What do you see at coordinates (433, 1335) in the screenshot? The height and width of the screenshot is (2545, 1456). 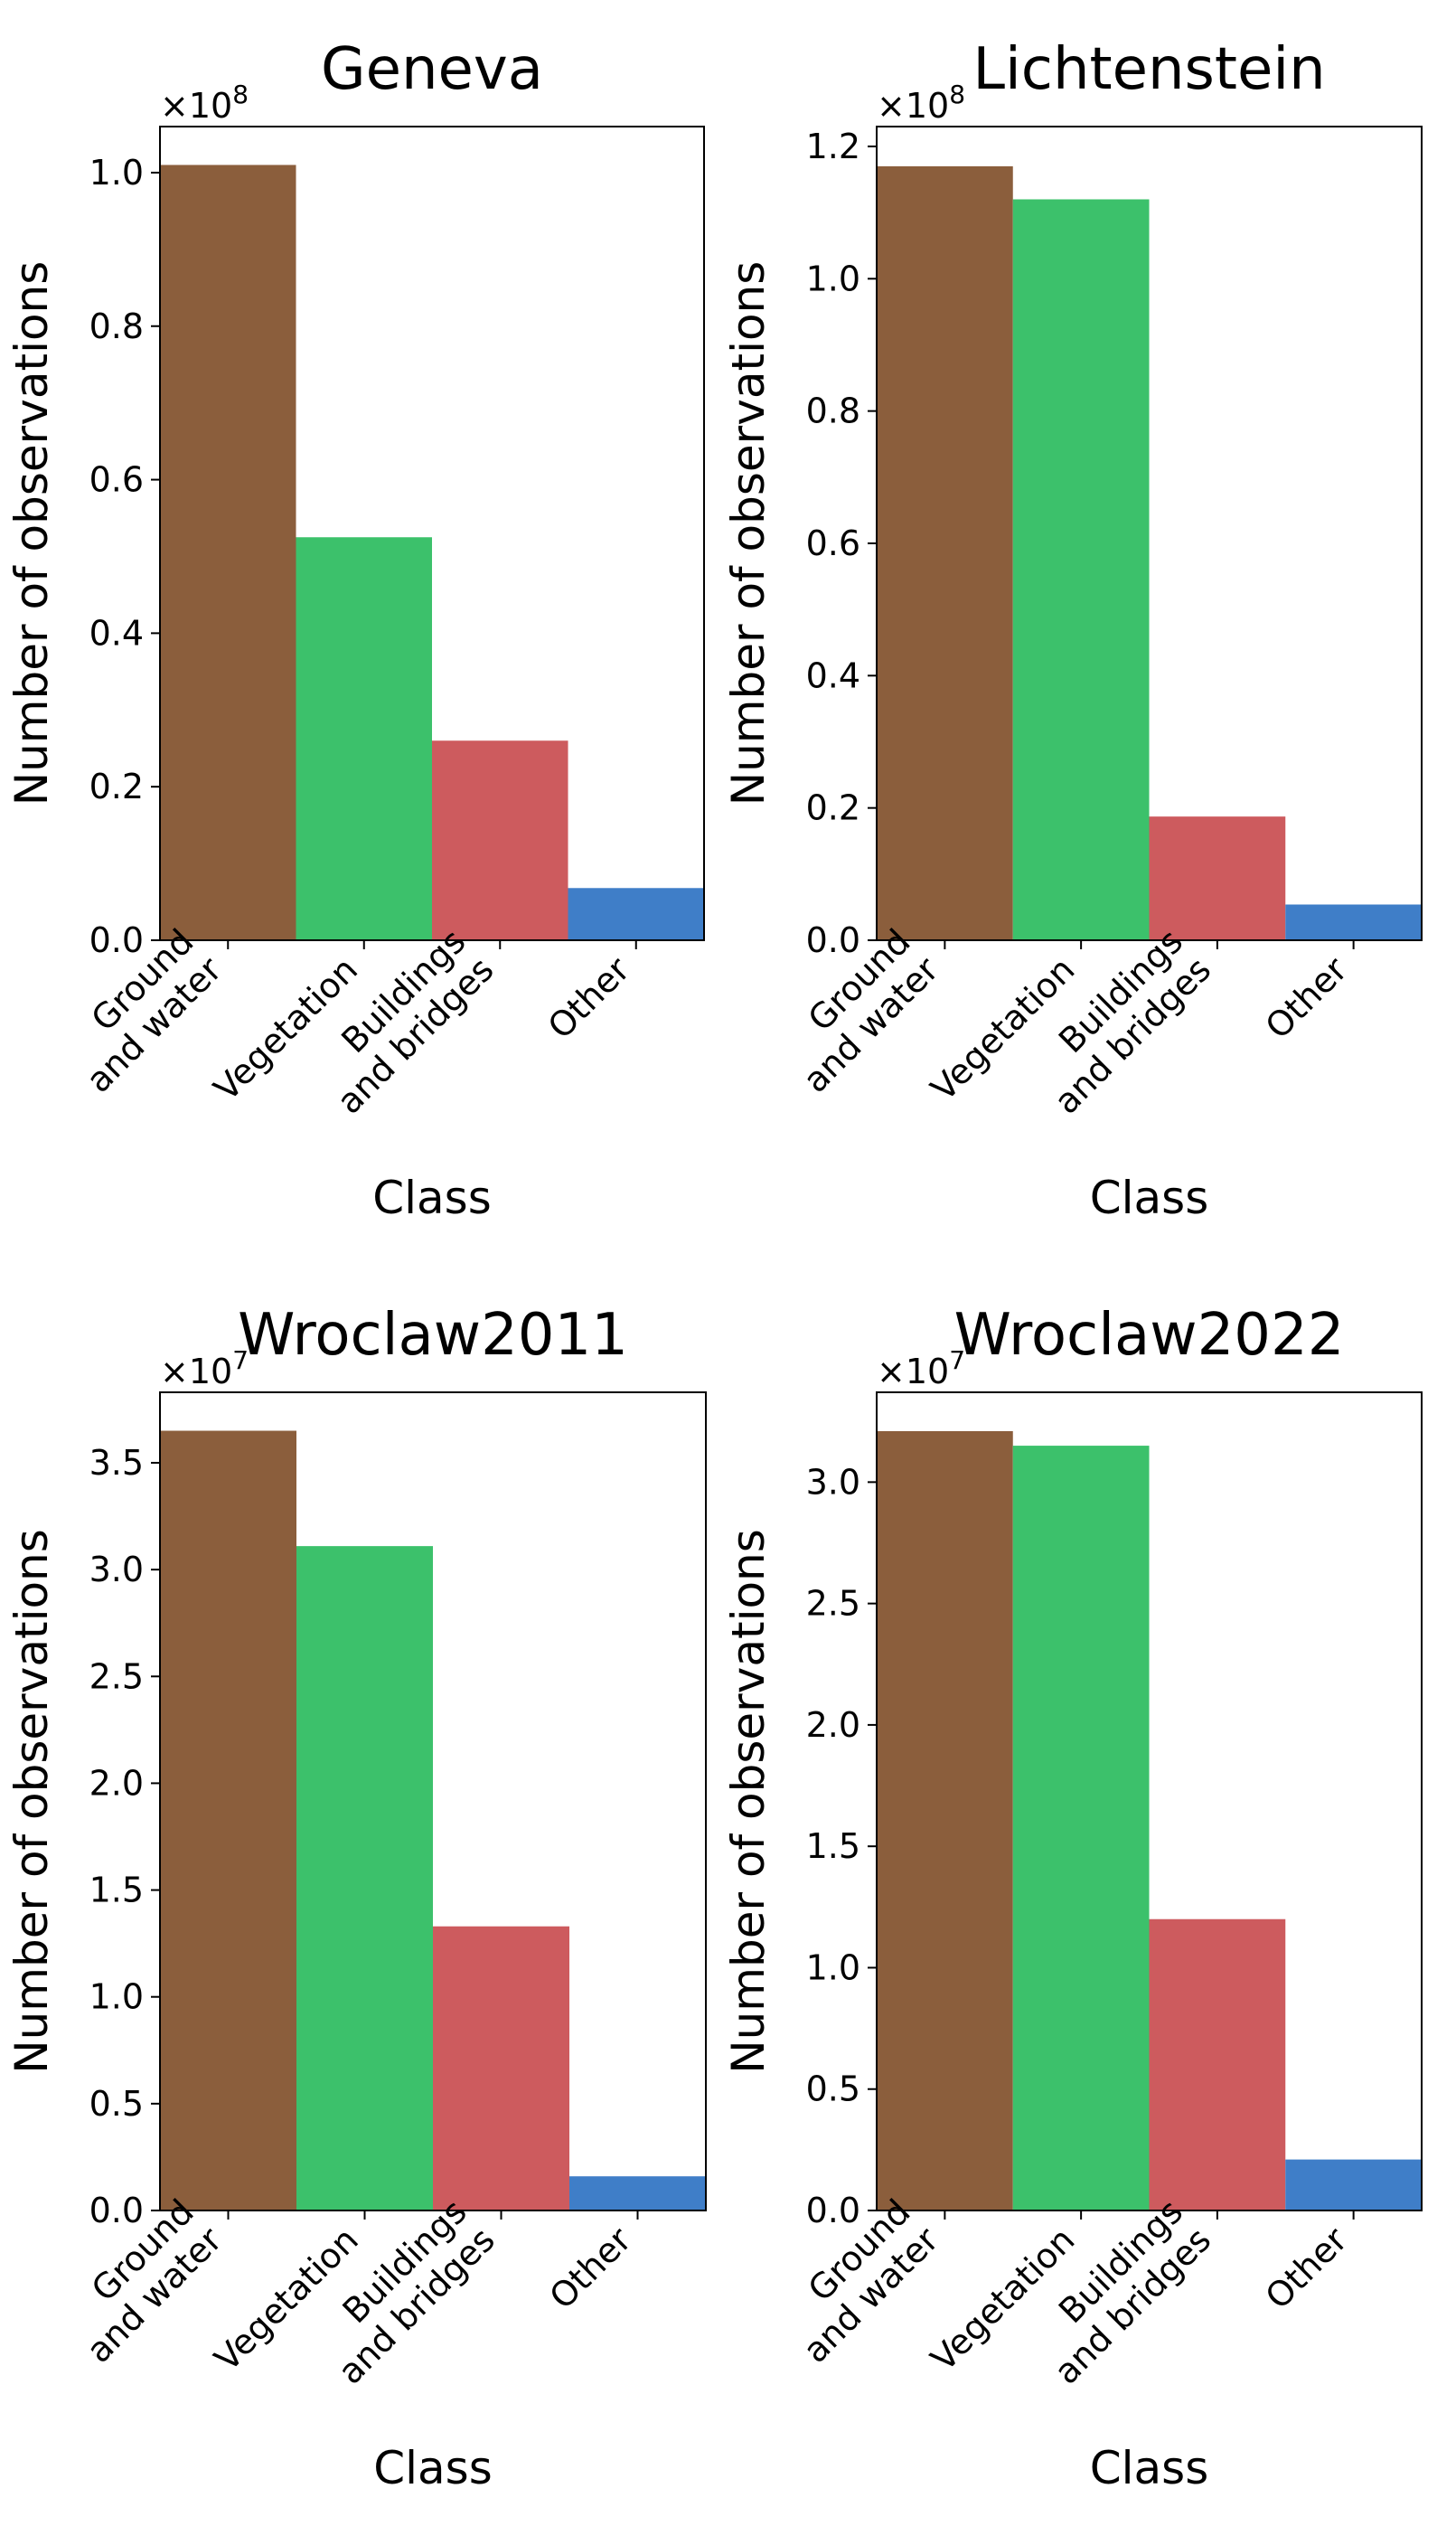 I see `chart-title: Wroclaw2011` at bounding box center [433, 1335].